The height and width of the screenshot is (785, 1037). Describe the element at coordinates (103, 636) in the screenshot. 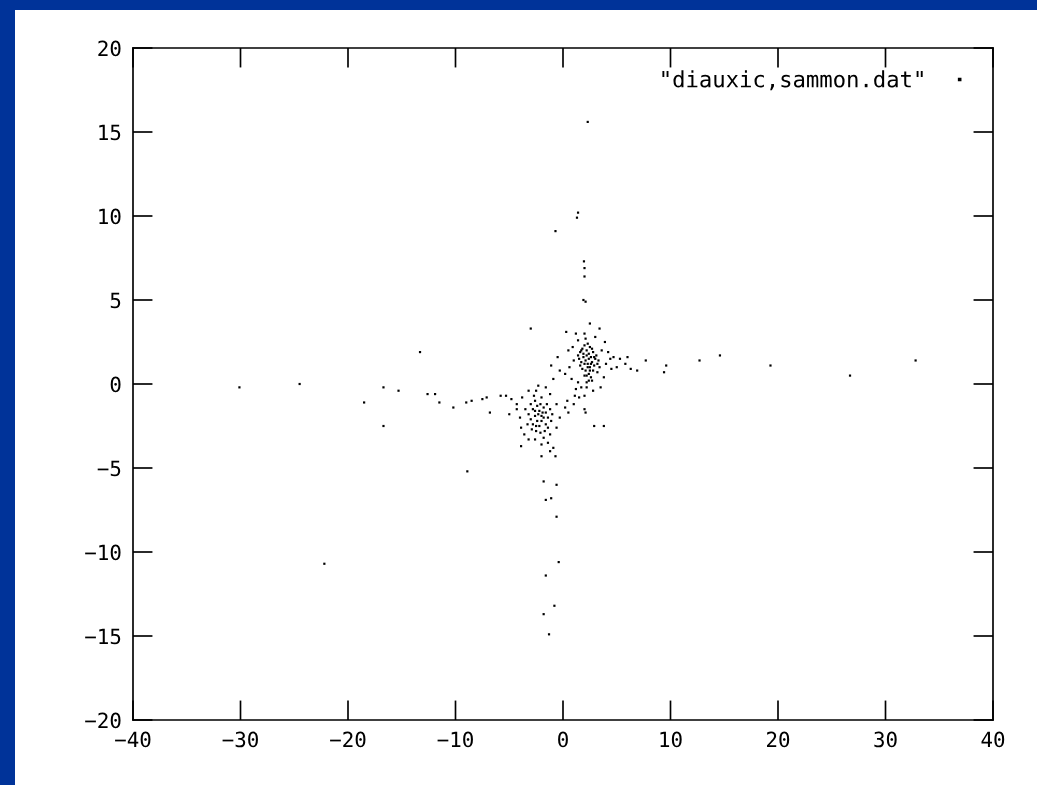

I see `y-tick-label: −15` at that location.